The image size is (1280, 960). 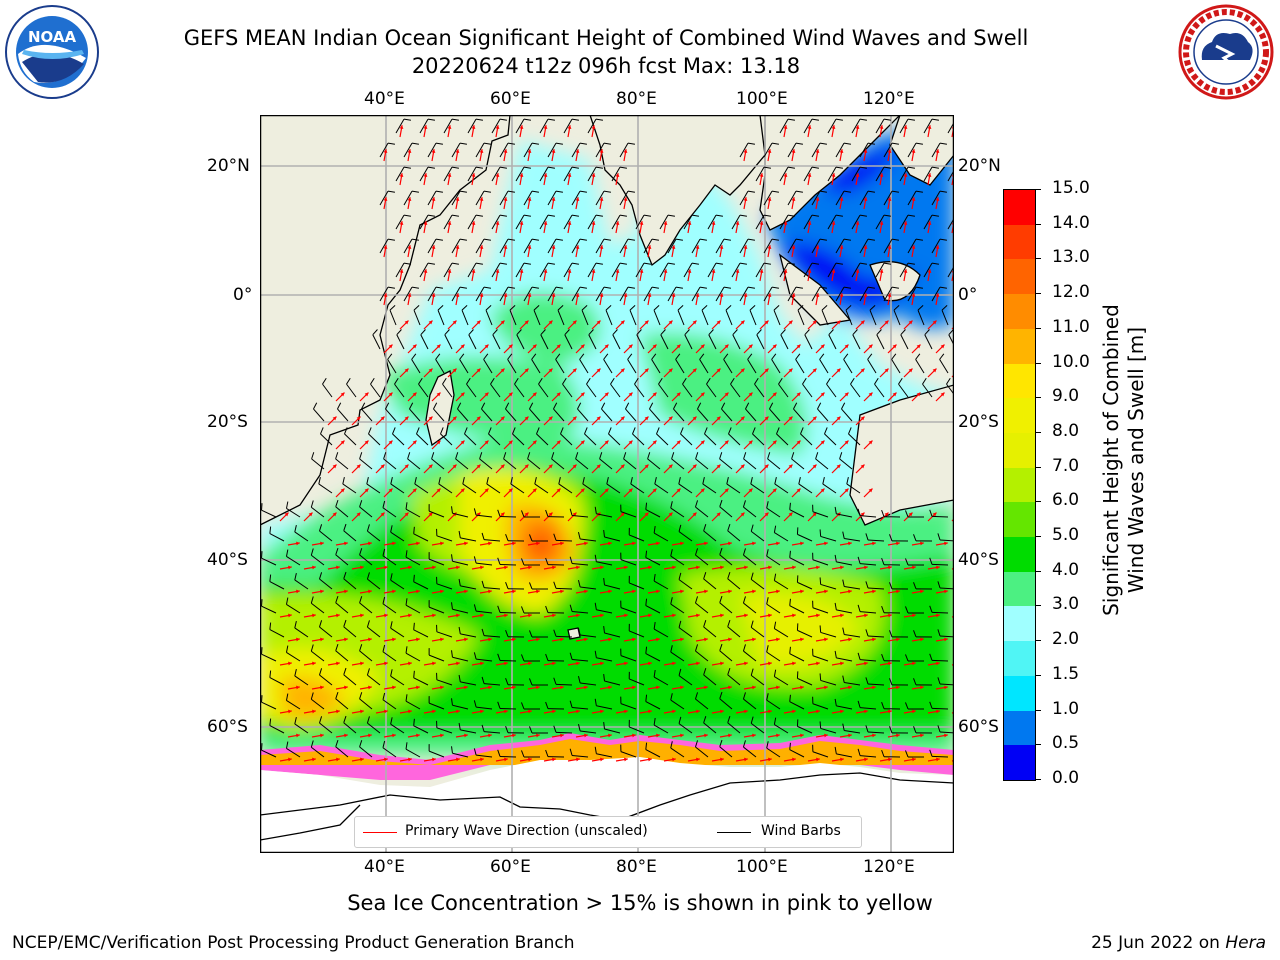 What do you see at coordinates (1038, 606) in the screenshot?
I see `colorbar-tick-mark` at bounding box center [1038, 606].